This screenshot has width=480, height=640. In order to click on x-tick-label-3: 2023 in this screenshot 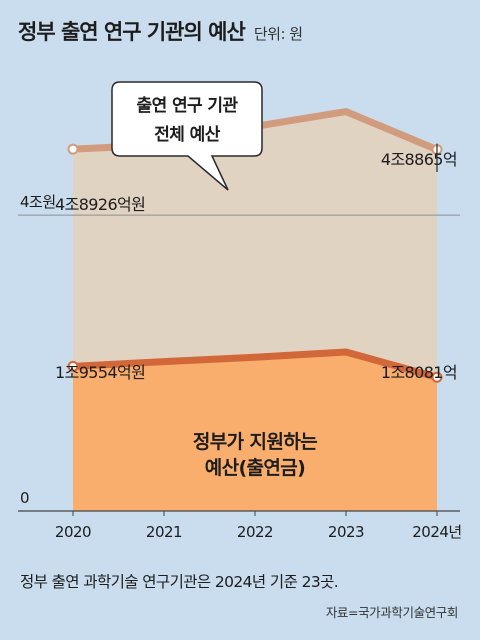, I will do `click(346, 532)`.